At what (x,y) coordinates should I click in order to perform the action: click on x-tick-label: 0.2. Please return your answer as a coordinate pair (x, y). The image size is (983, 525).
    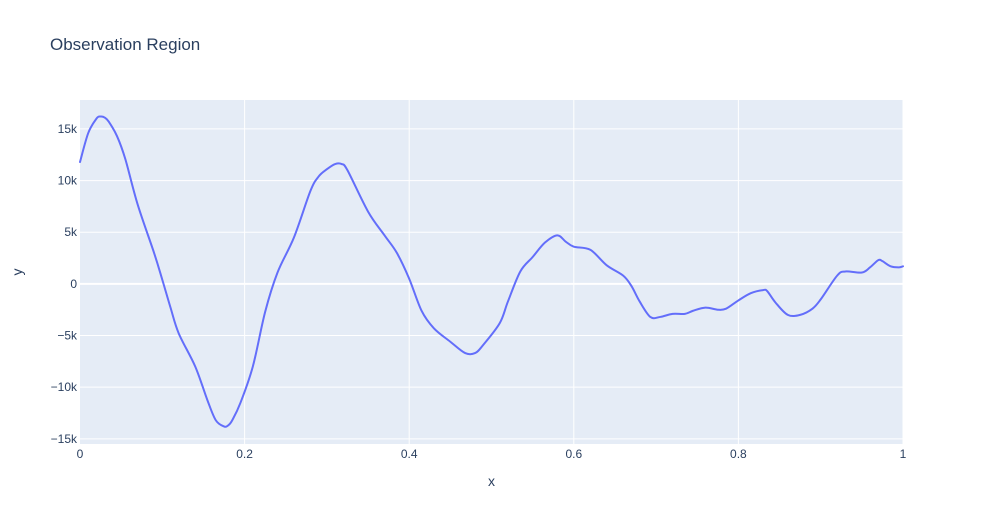
    Looking at the image, I should click on (244, 454).